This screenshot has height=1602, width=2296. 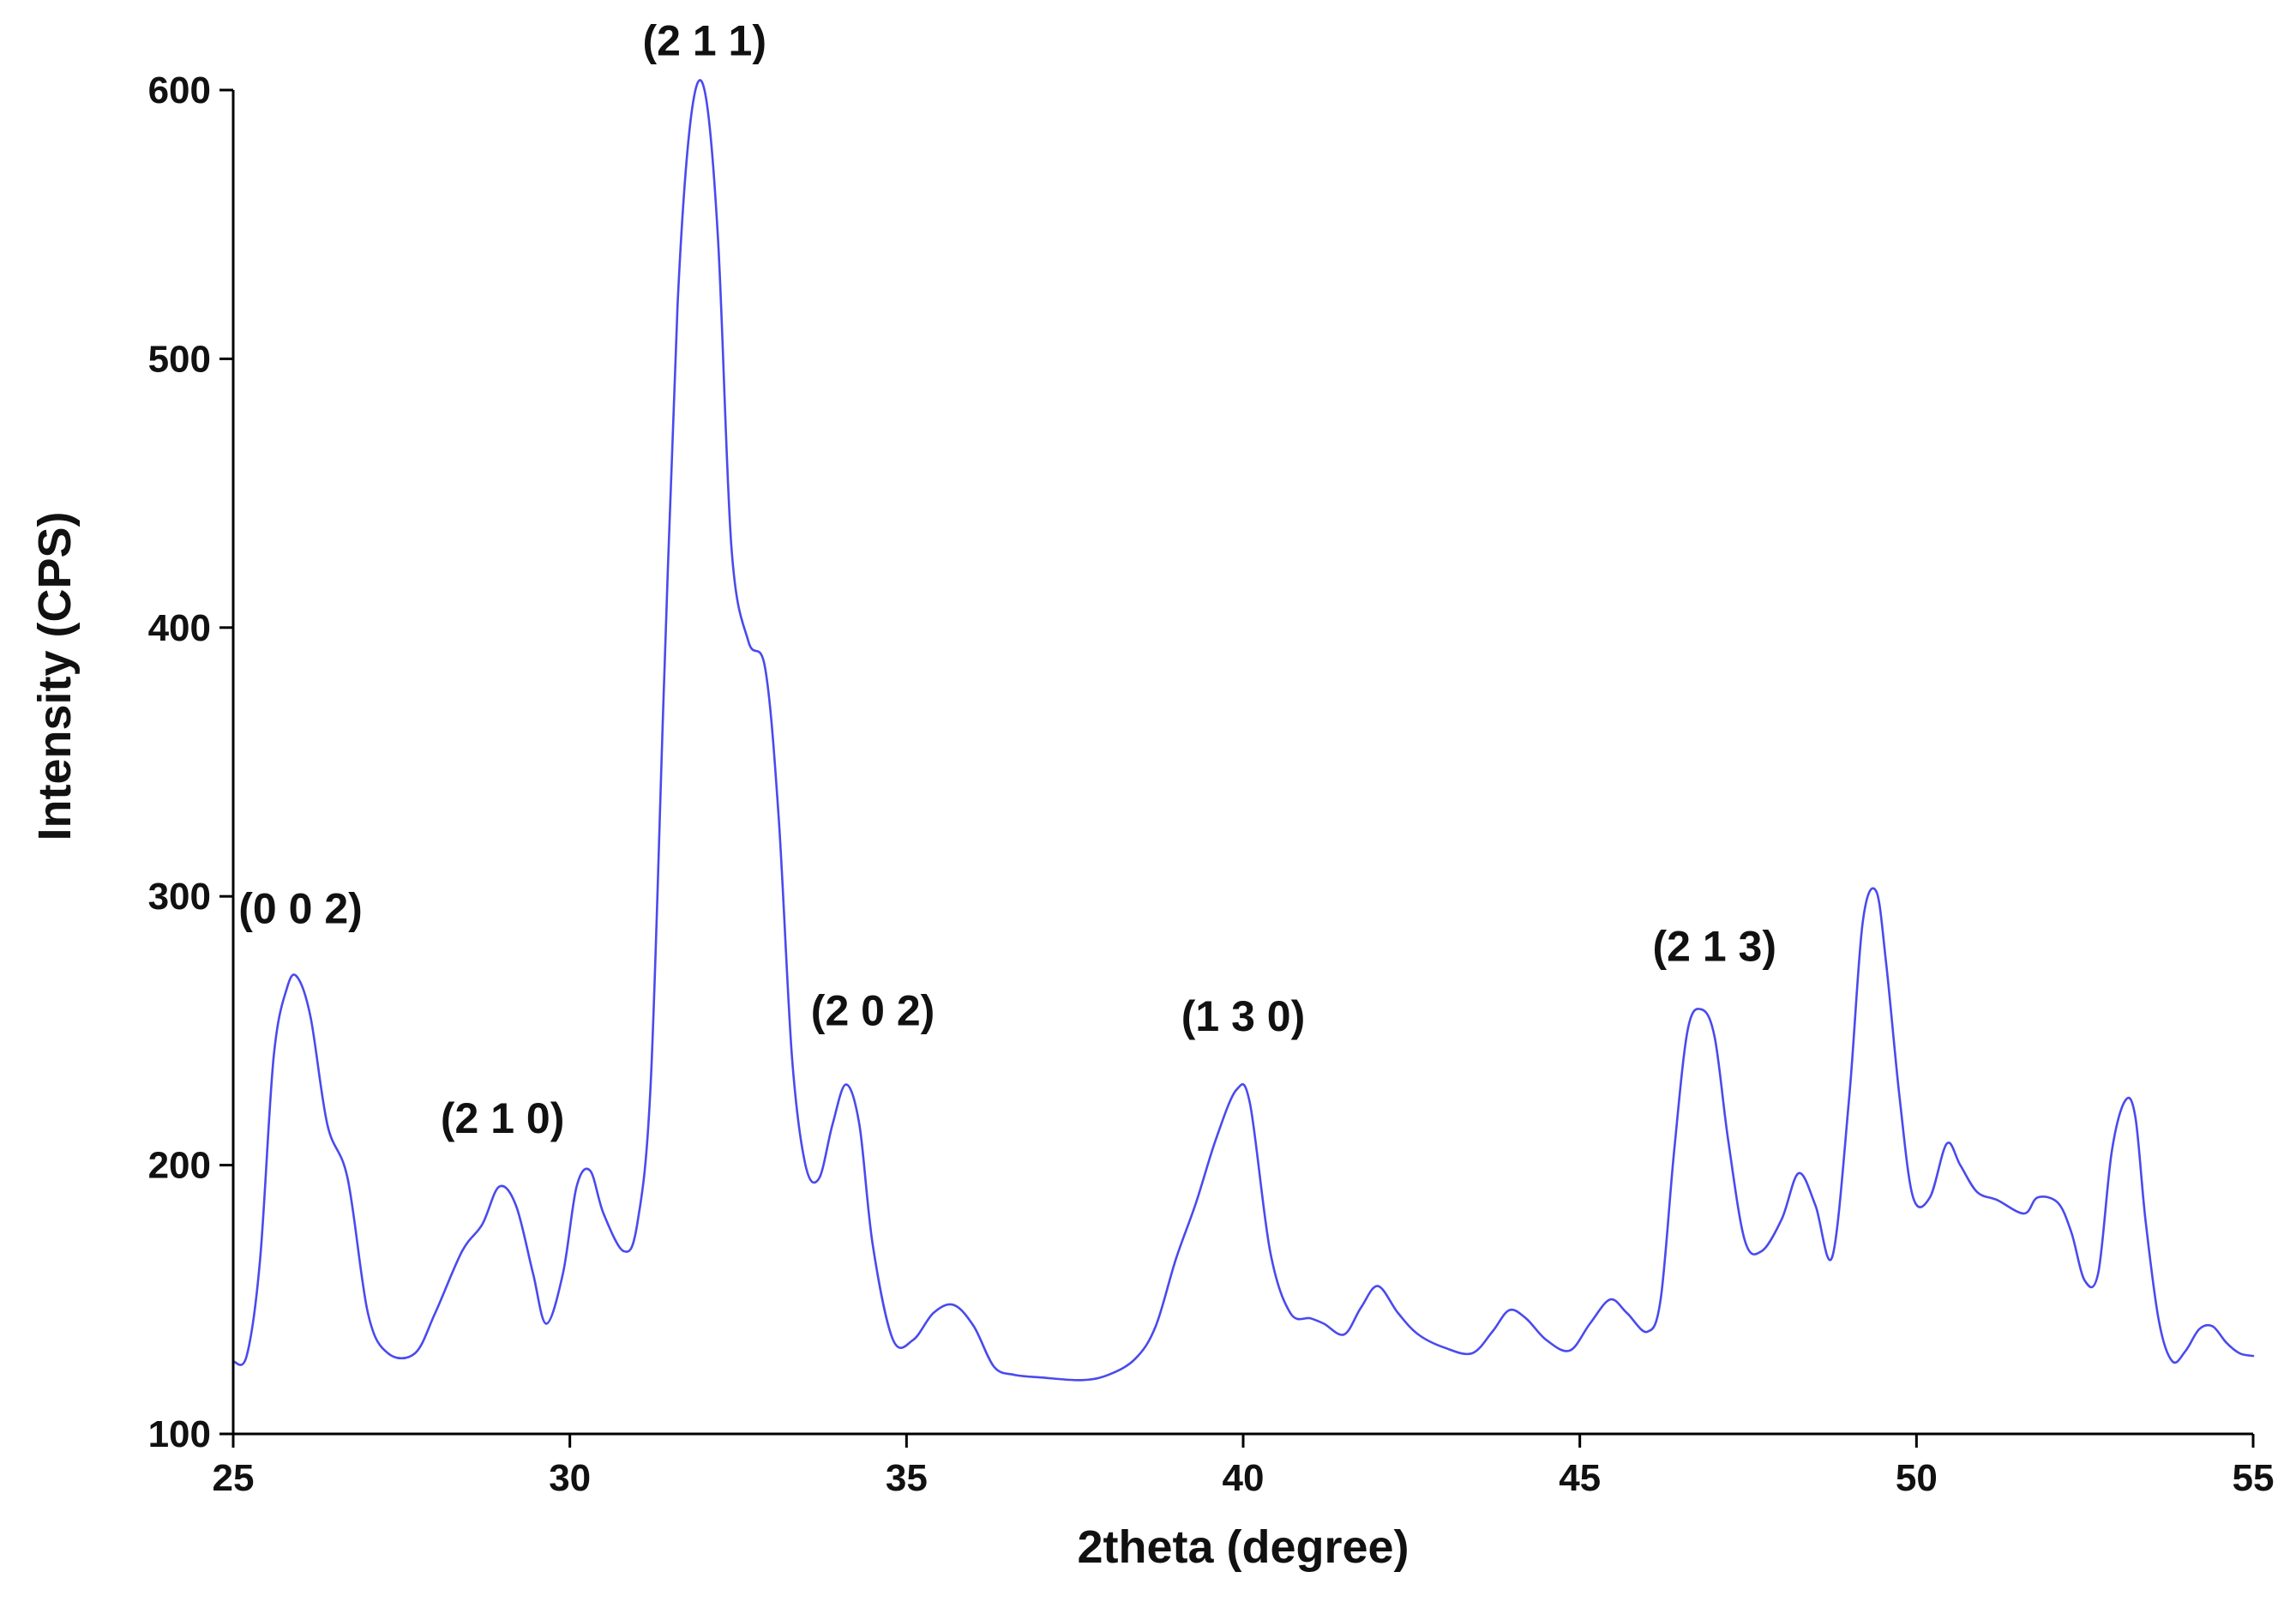 What do you see at coordinates (1917, 1478) in the screenshot?
I see `x-tick-label: 50` at bounding box center [1917, 1478].